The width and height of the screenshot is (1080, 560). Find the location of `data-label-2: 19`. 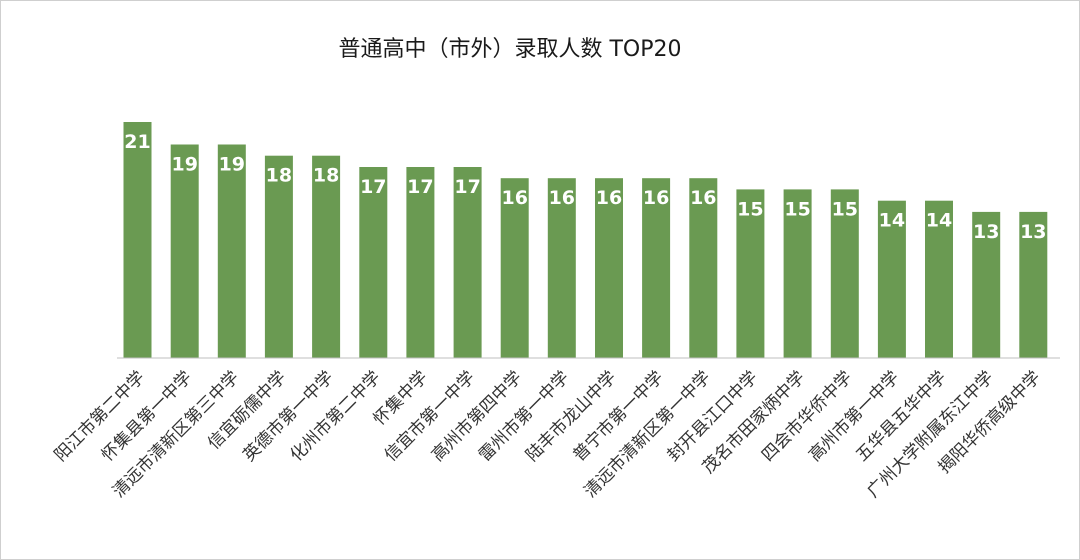

data-label-2: 19 is located at coordinates (184, 165).